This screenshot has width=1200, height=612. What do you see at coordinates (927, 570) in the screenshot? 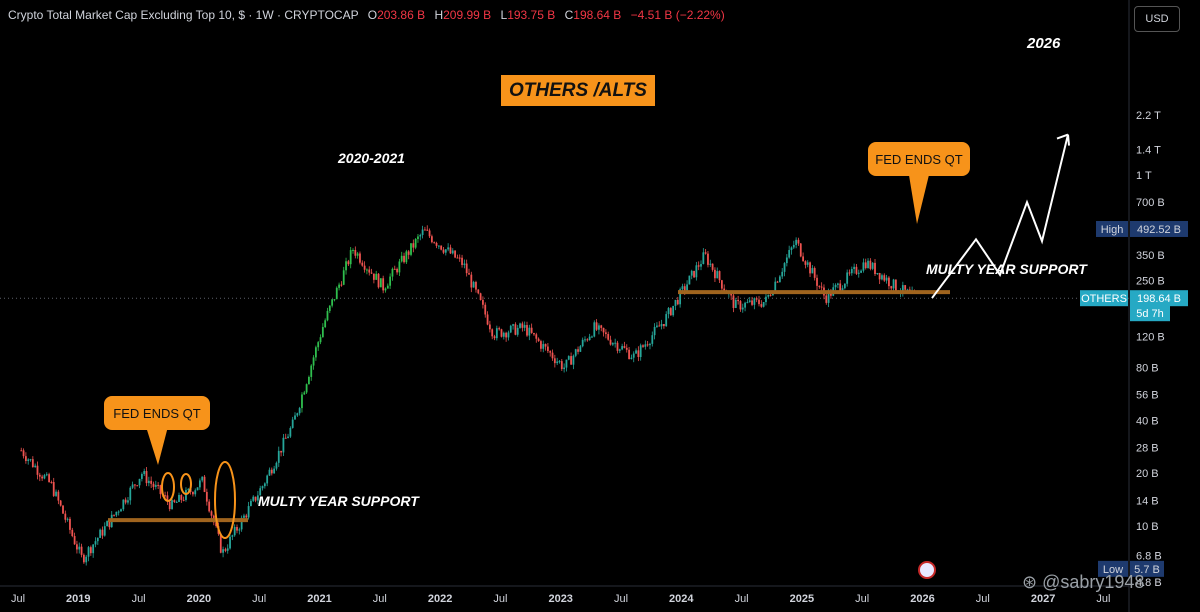
I see `us-flag-icon` at bounding box center [927, 570].